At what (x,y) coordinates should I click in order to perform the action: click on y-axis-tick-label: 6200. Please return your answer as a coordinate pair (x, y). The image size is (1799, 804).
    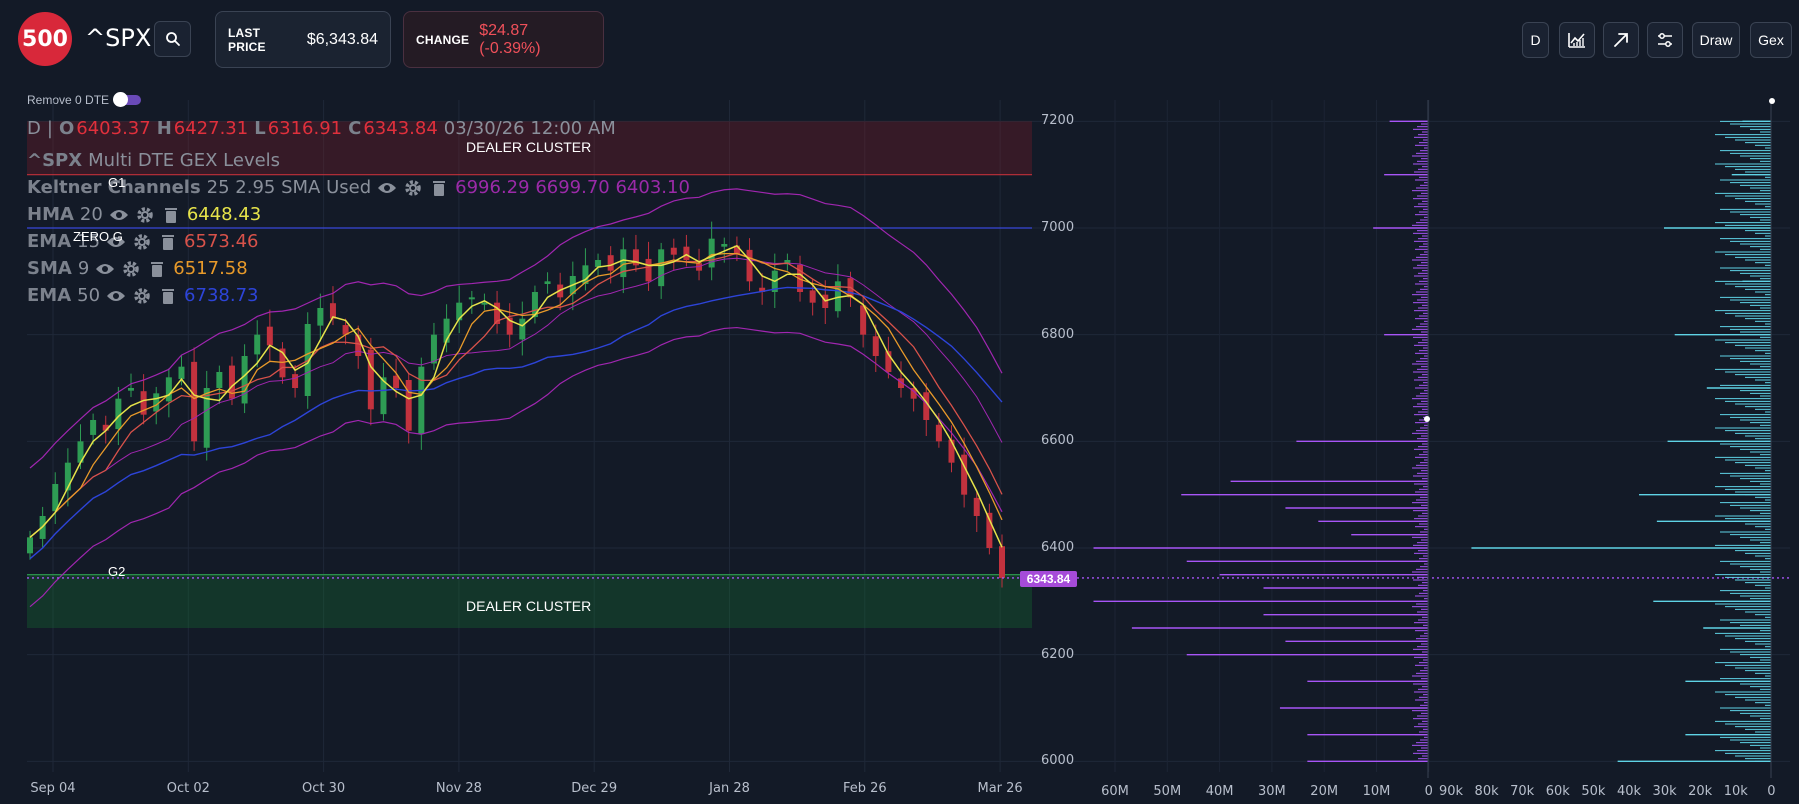
    Looking at the image, I should click on (1058, 654).